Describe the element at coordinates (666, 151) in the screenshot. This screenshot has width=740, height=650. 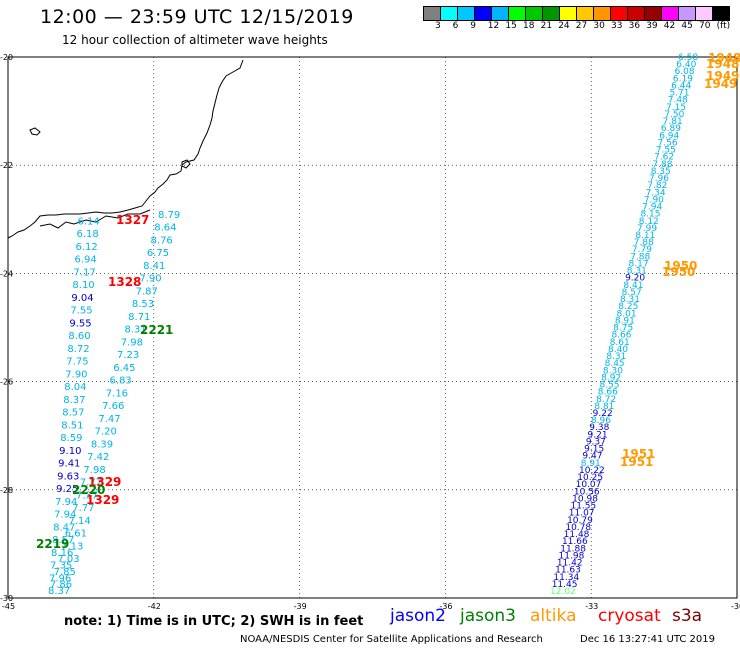
I see `swh-label: 7.55` at that location.